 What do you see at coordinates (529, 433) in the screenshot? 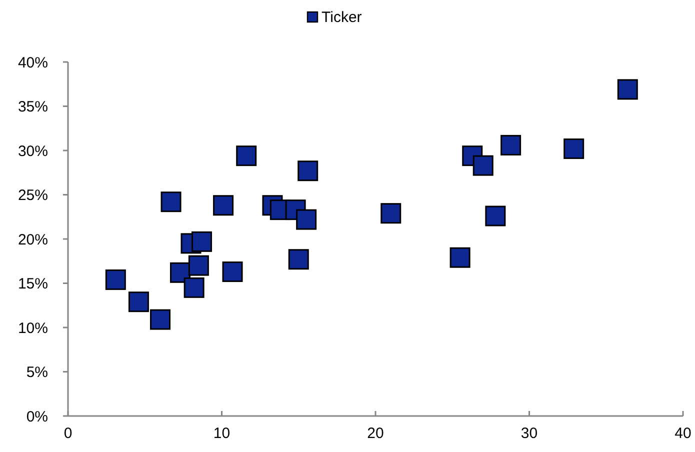
I see `x-tick-label: 30` at bounding box center [529, 433].